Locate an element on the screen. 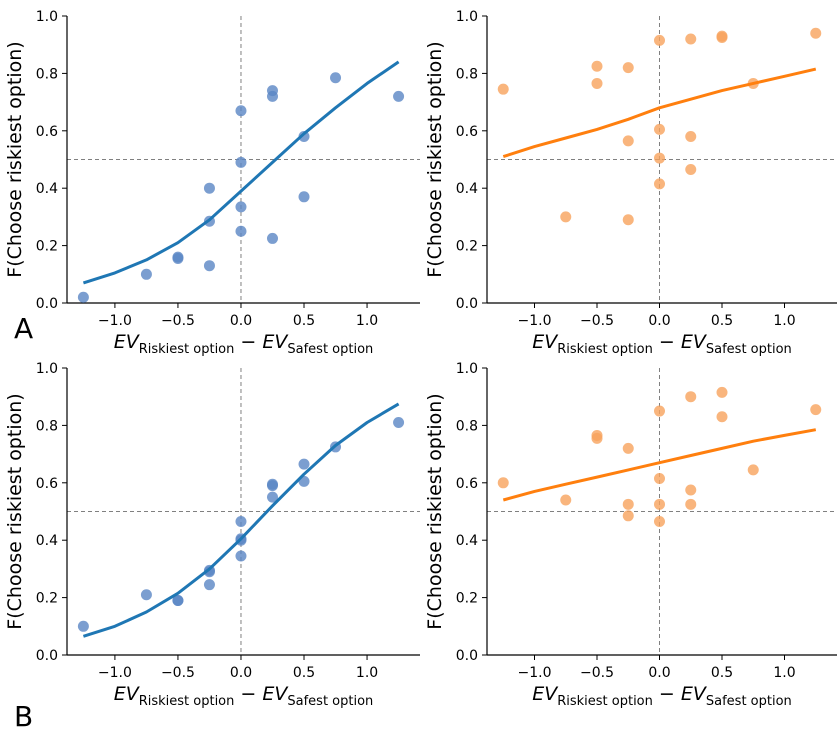 The image size is (837, 735). y-tick-label: 0.8 is located at coordinates (47, 74).